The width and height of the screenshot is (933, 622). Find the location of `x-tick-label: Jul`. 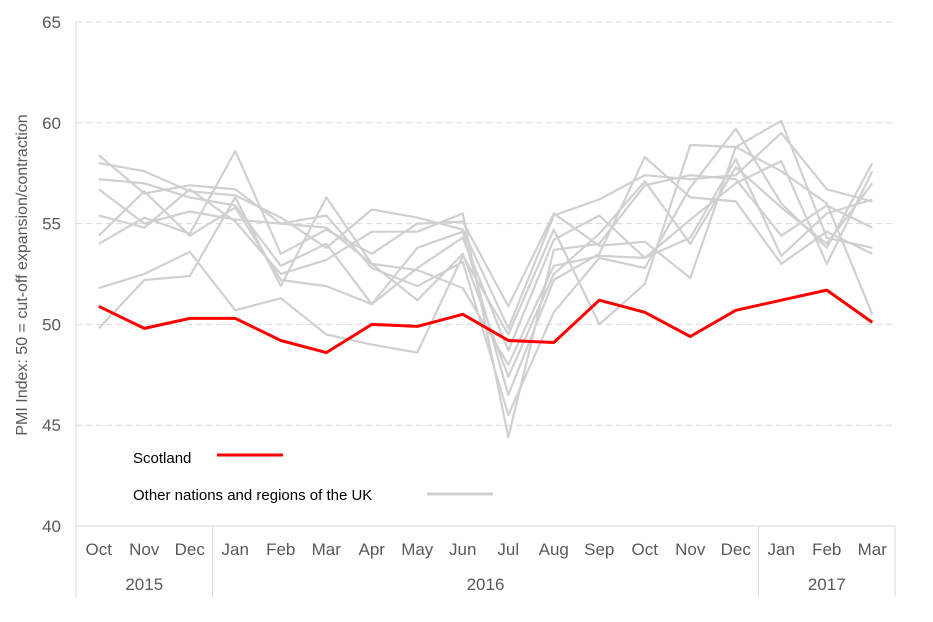

x-tick-label: Jul is located at coordinates (508, 549).